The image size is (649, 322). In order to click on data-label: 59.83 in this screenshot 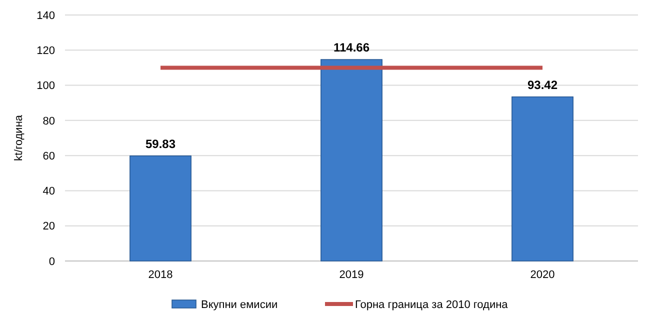, I will do `click(160, 143)`.